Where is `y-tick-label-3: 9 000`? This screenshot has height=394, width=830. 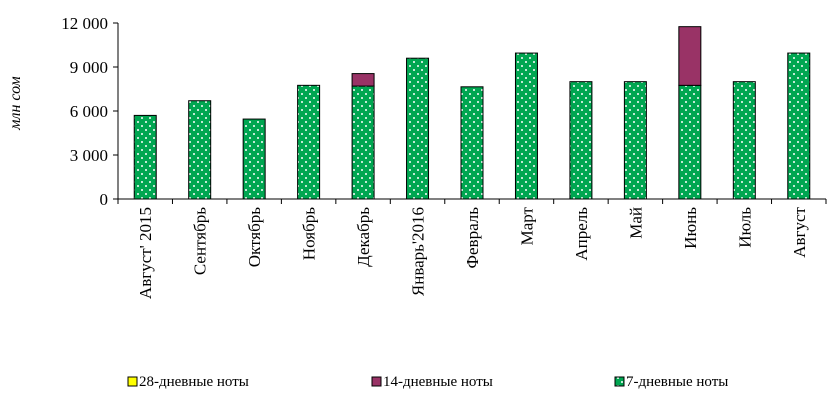
y-tick-label-3: 9 000 is located at coordinates (89, 67).